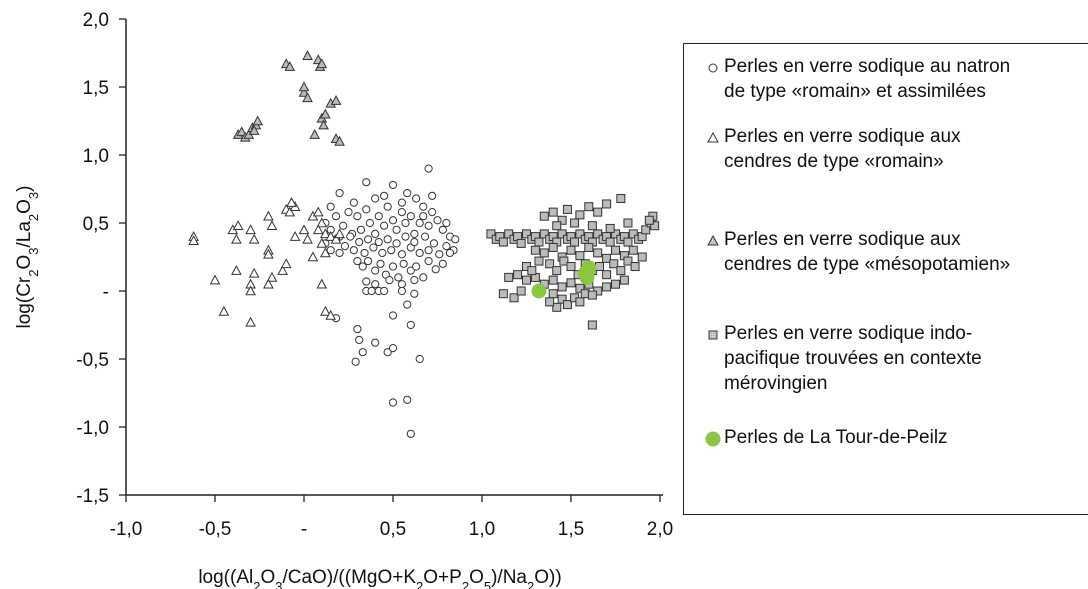 The width and height of the screenshot is (1088, 589). Describe the element at coordinates (215, 529) in the screenshot. I see `x-tick-label: -0,5` at that location.